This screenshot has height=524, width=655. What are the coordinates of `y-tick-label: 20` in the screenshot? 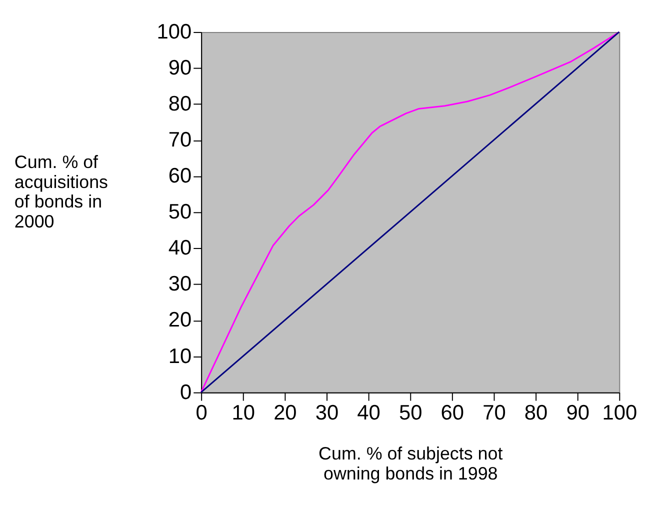 It's located at (180, 320).